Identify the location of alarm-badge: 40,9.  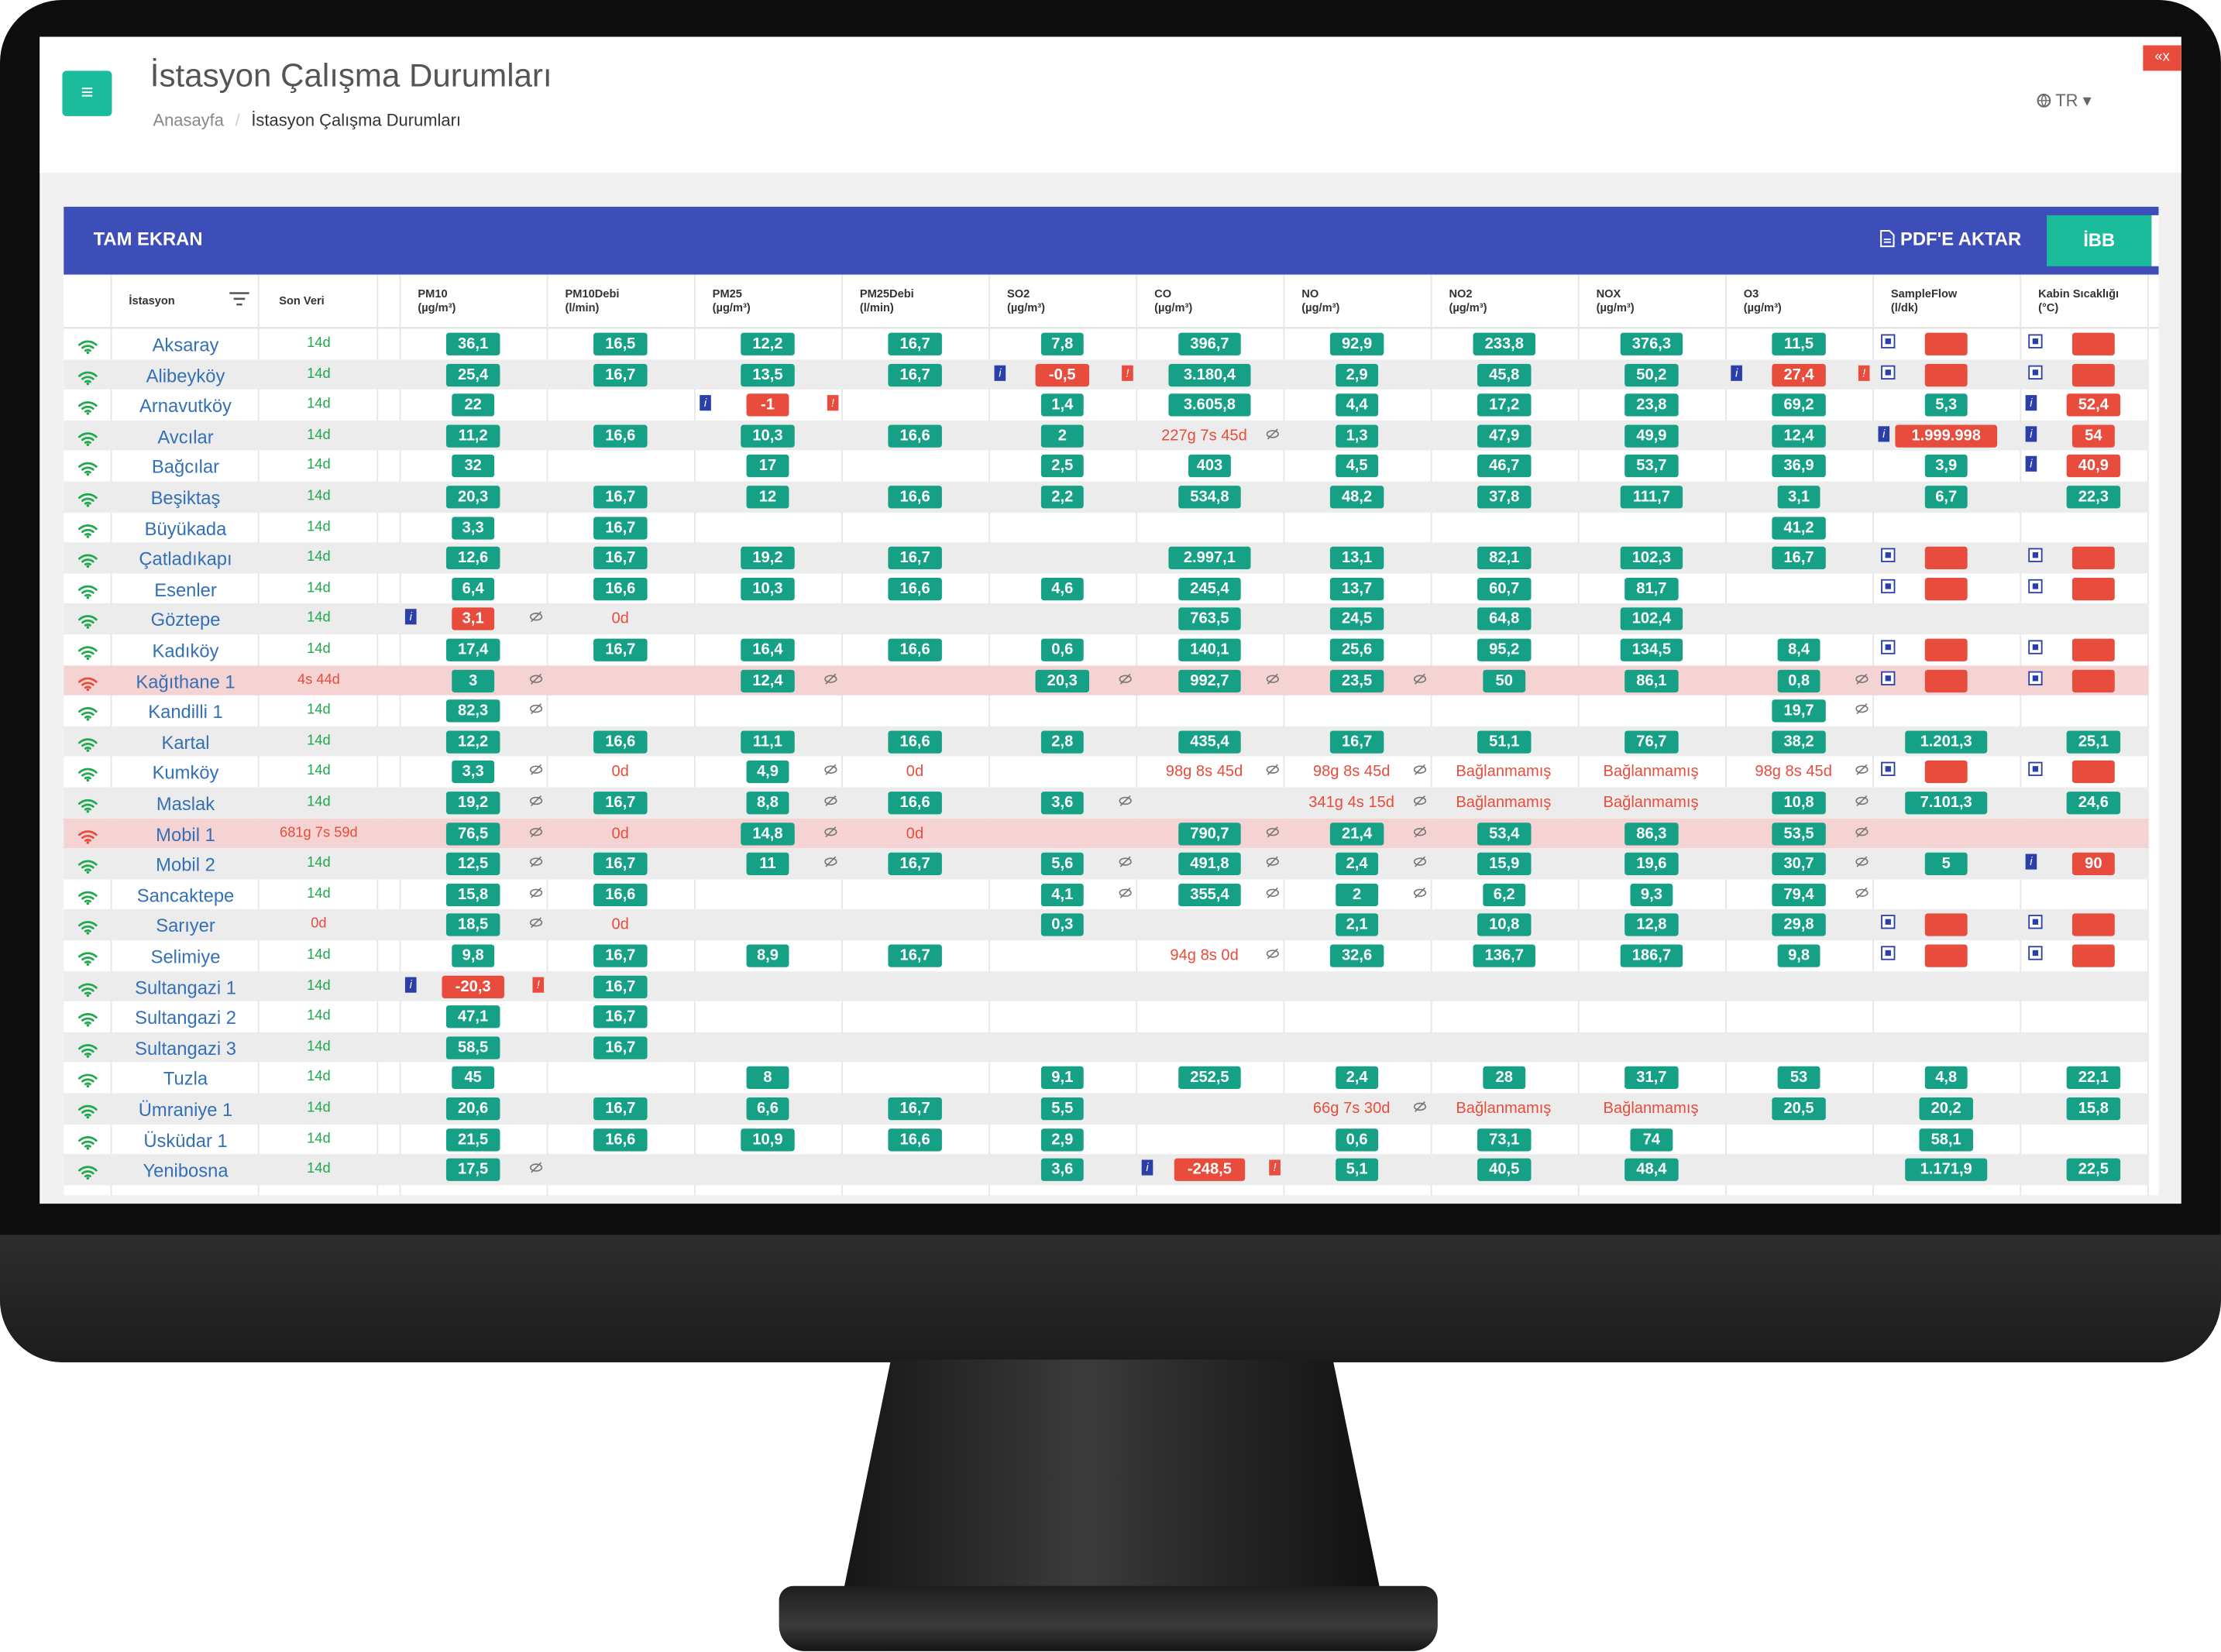
(2093, 466).